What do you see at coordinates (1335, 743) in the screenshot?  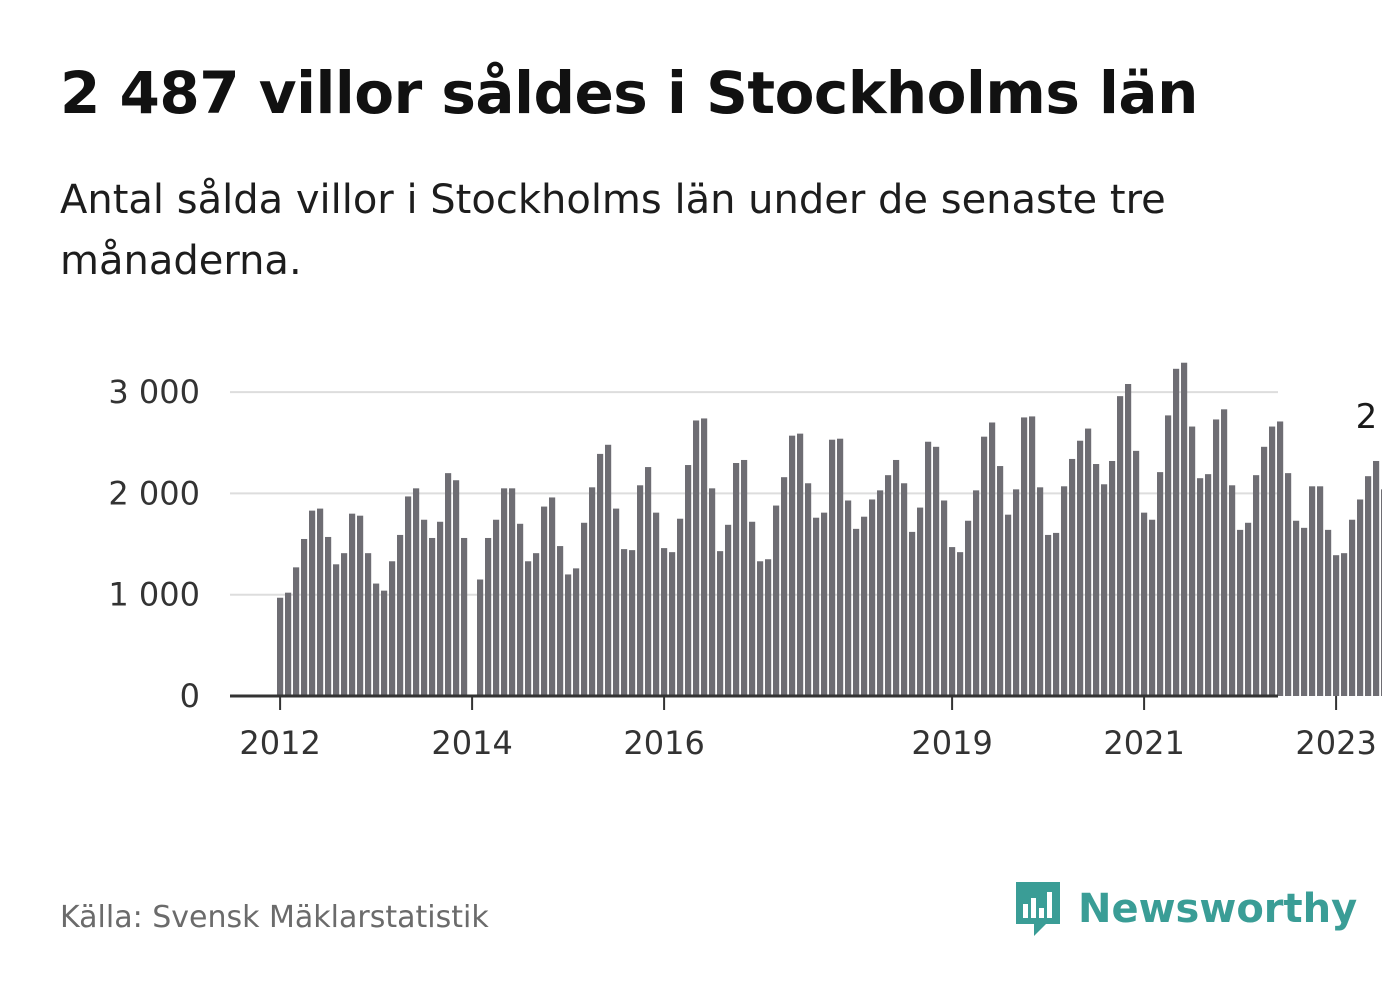 I see `x-tick-label: 2023` at bounding box center [1335, 743].